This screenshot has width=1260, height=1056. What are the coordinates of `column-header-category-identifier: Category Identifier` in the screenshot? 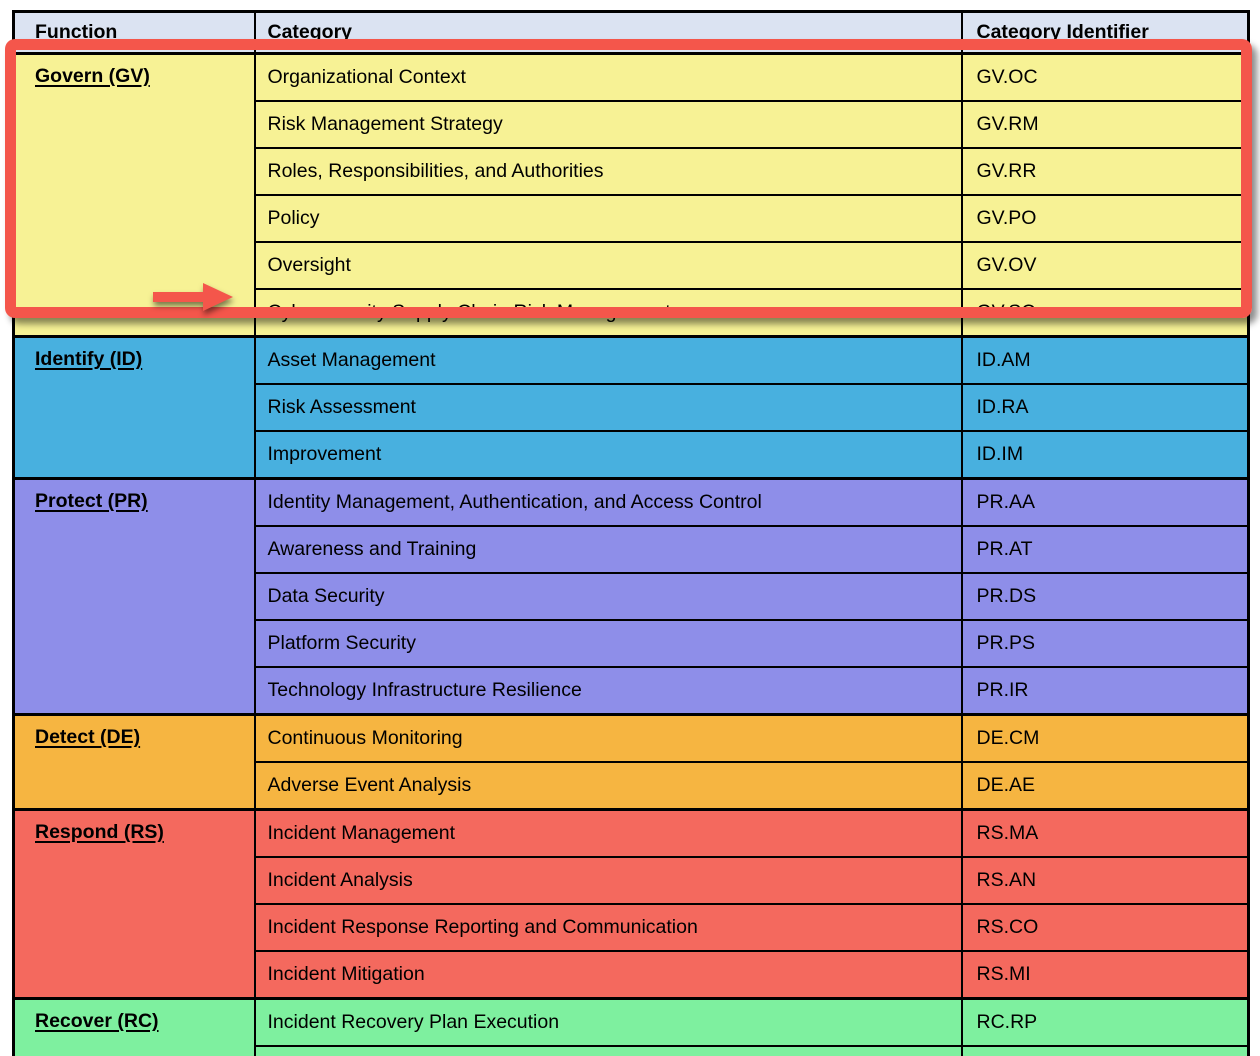 It's located at (1105, 32).